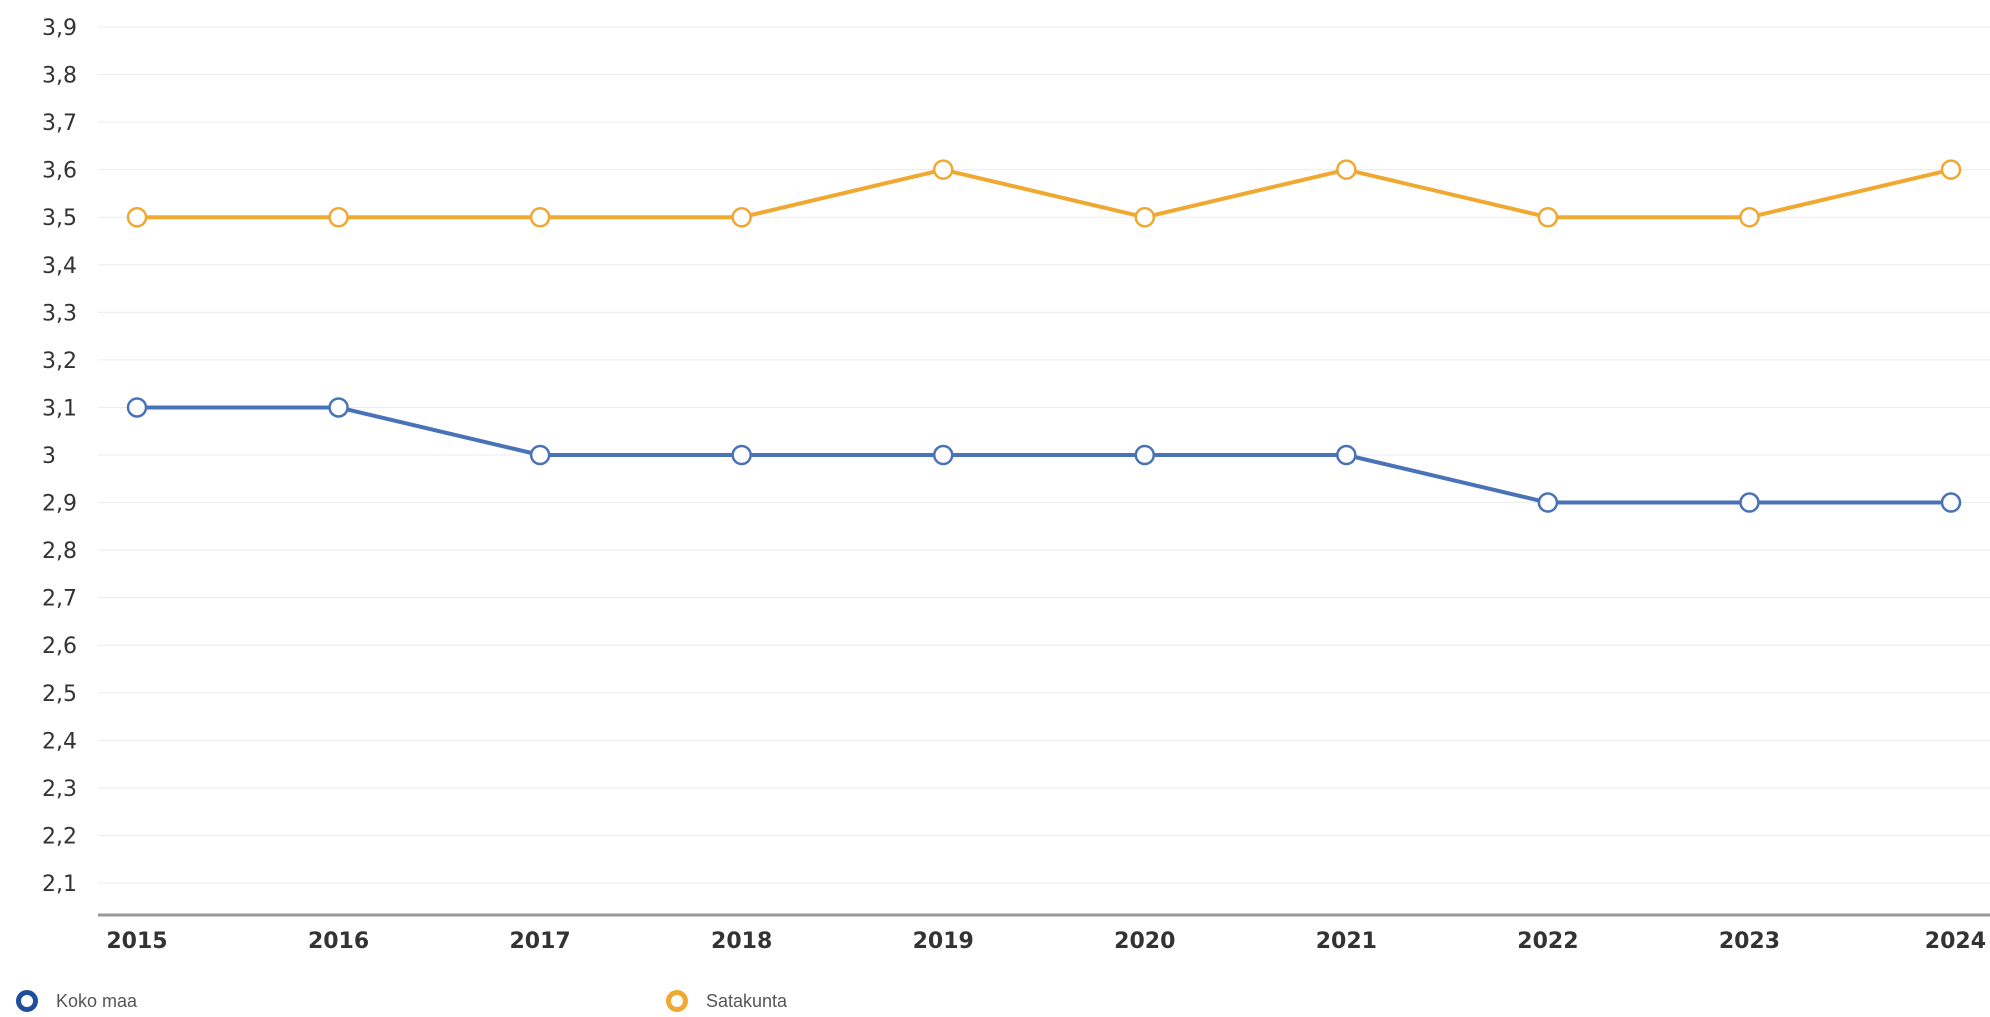  I want to click on series-satakunta, so click(1044, 193).